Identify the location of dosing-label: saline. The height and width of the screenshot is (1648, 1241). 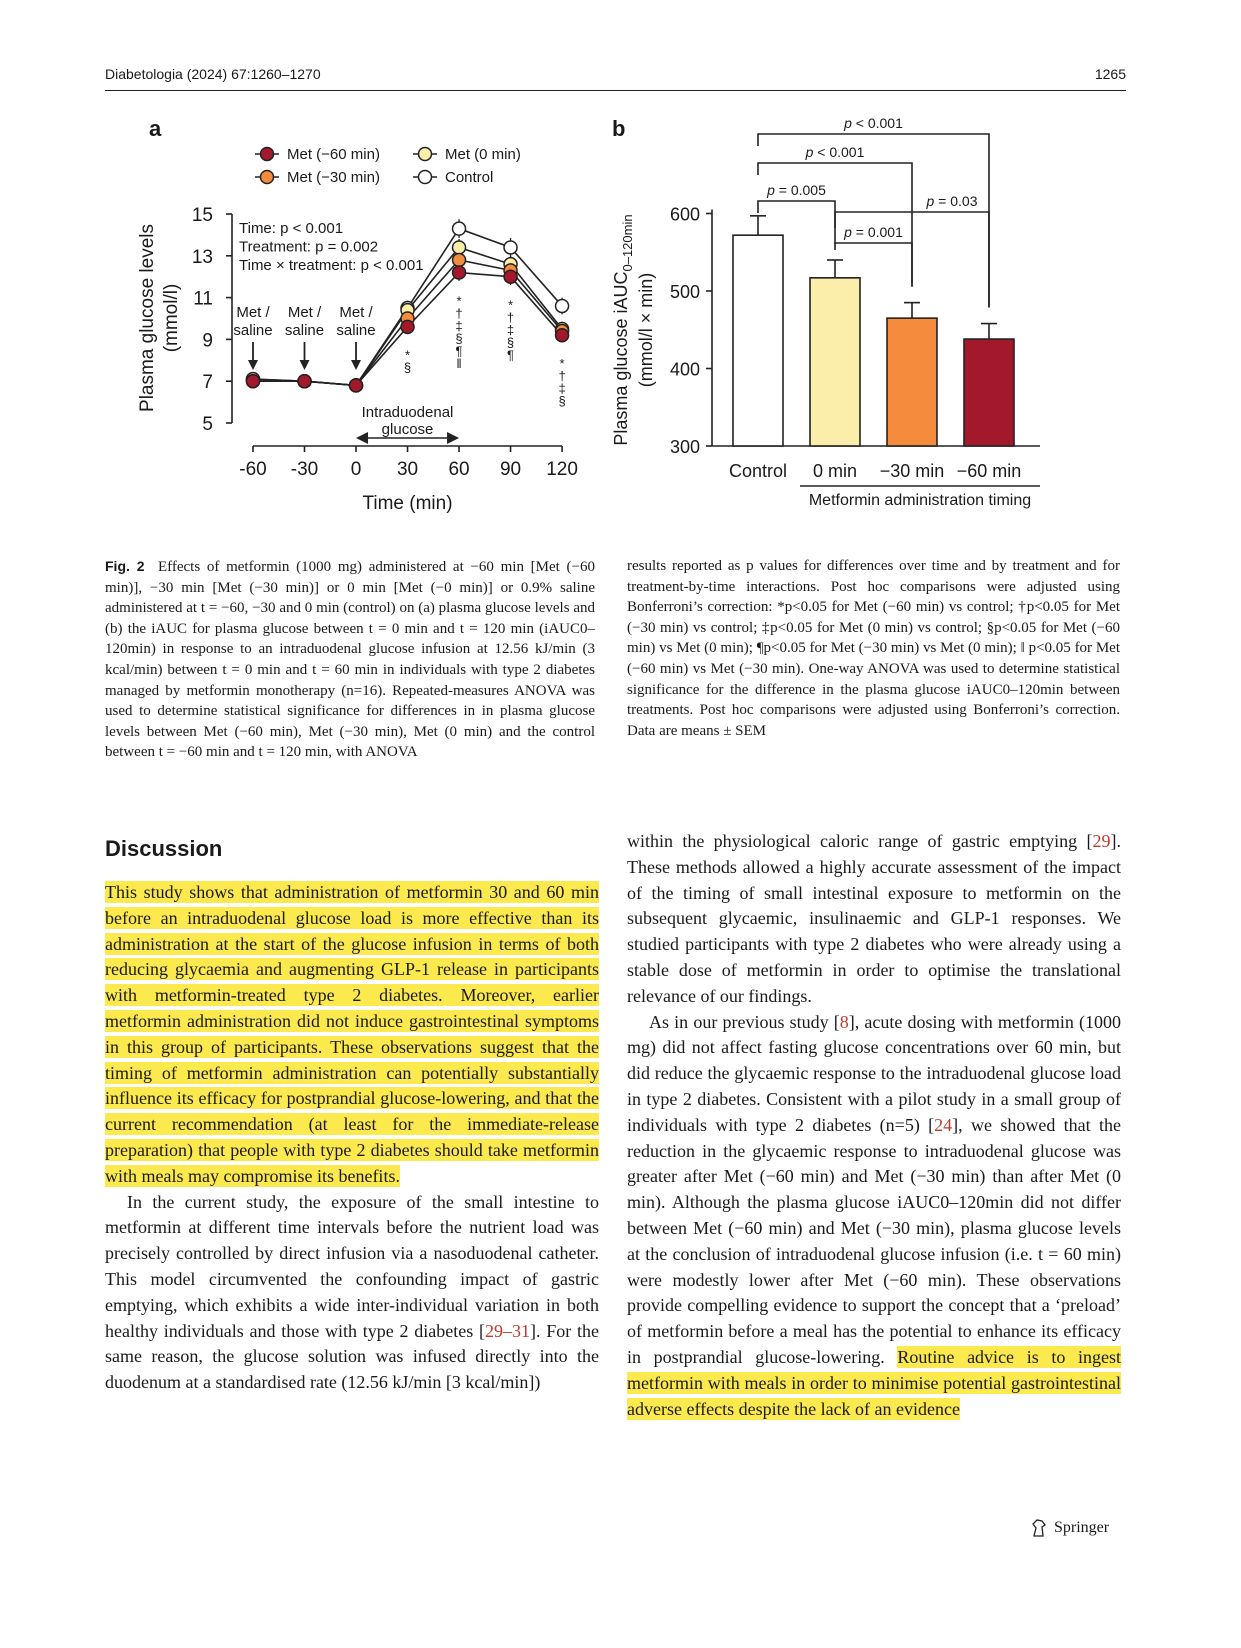
(355, 330).